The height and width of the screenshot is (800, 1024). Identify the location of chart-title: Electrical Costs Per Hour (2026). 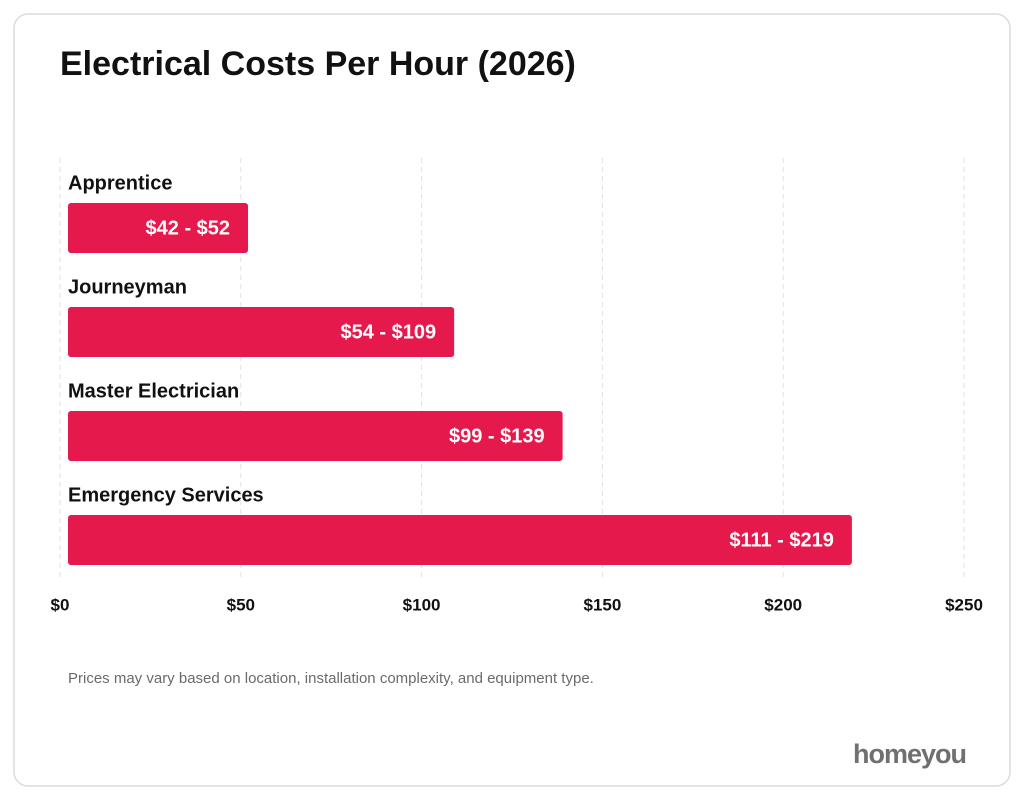
(318, 64).